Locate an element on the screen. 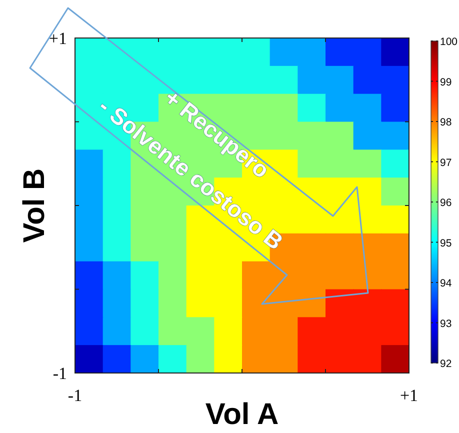 Image resolution: width=459 pixels, height=433 pixels. color-bar-label: 92 is located at coordinates (446, 364).